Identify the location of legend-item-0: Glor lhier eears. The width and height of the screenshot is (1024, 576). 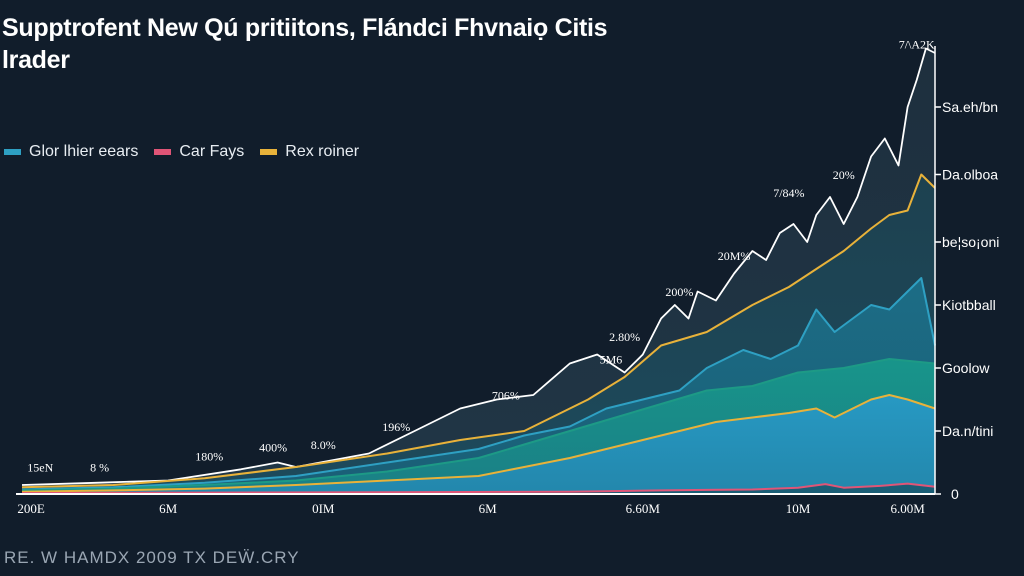
(71, 152).